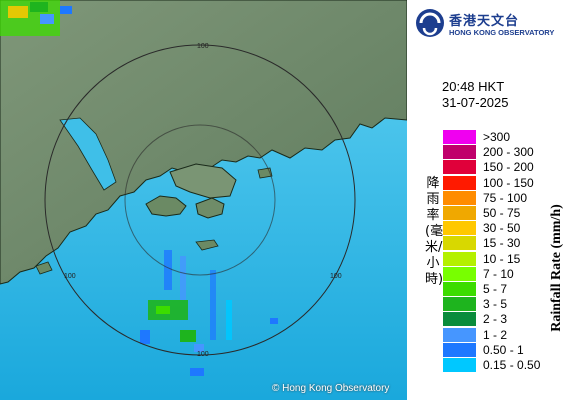 The image size is (577, 400). I want to click on brand-name-en: HONG KONG OBSERVATORY, so click(502, 32).